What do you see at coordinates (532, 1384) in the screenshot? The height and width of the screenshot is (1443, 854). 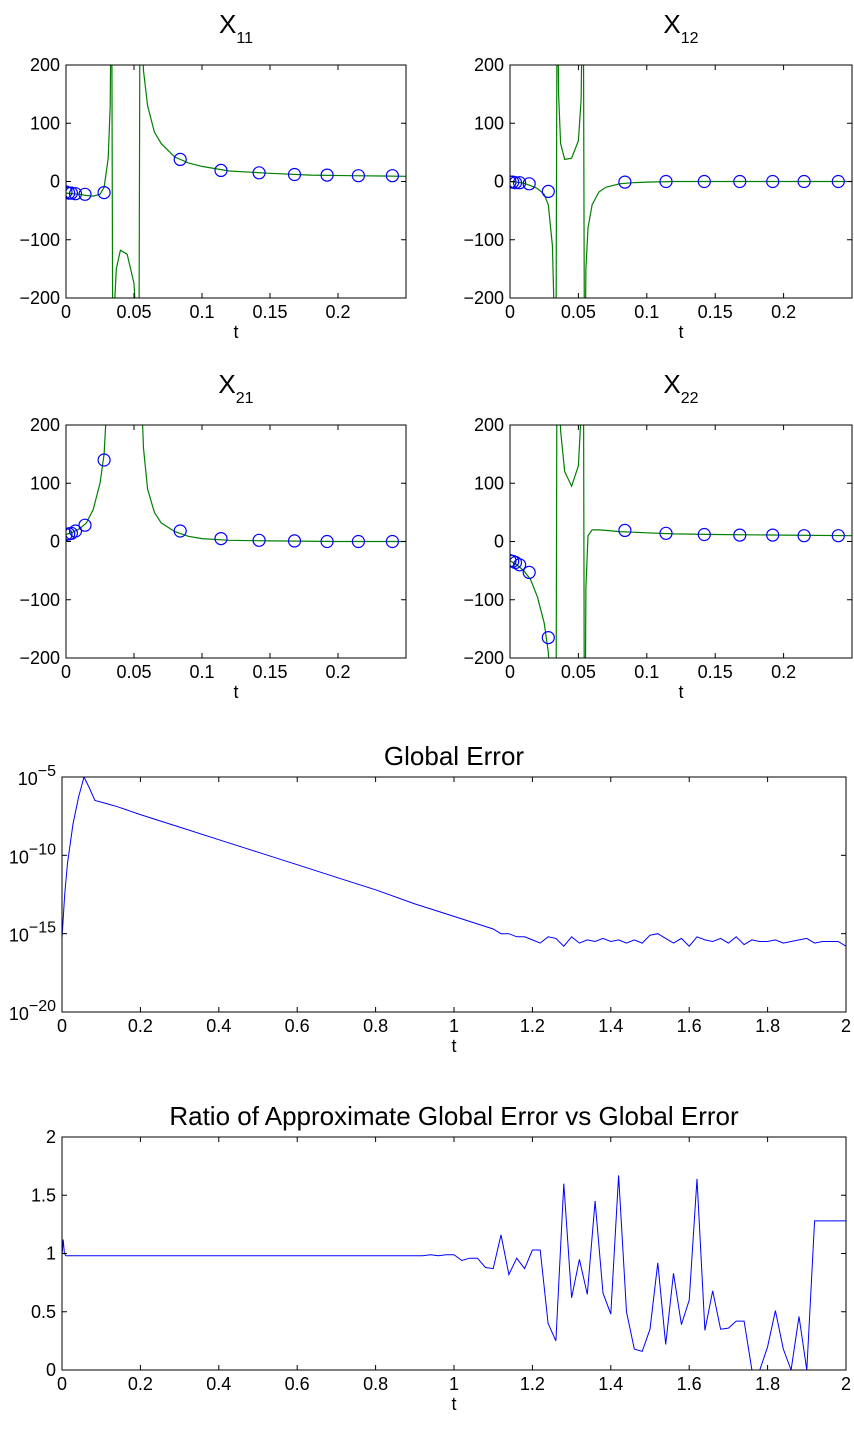 I see `x-tick-label: 1.2` at bounding box center [532, 1384].